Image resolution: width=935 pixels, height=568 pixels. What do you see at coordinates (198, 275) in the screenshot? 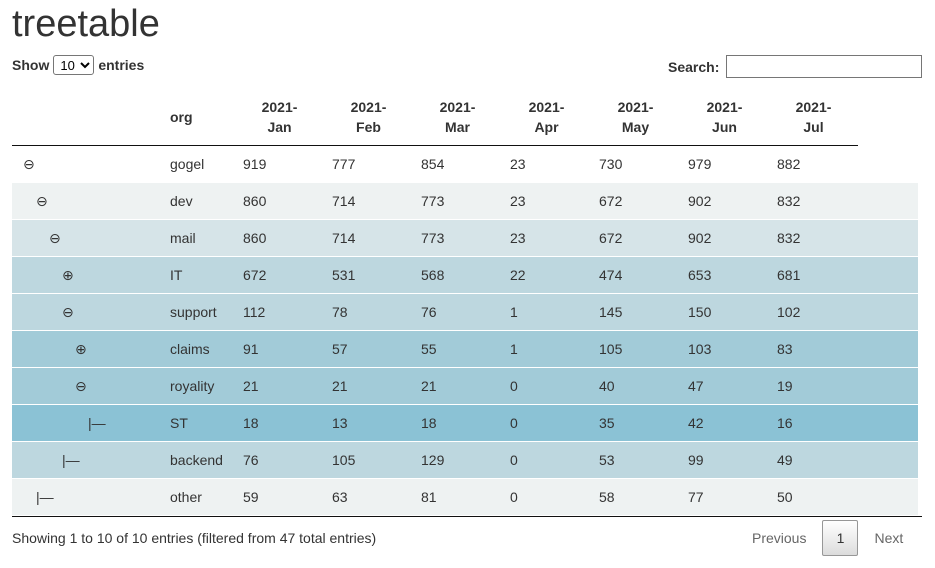
I see `org-cell: IT` at bounding box center [198, 275].